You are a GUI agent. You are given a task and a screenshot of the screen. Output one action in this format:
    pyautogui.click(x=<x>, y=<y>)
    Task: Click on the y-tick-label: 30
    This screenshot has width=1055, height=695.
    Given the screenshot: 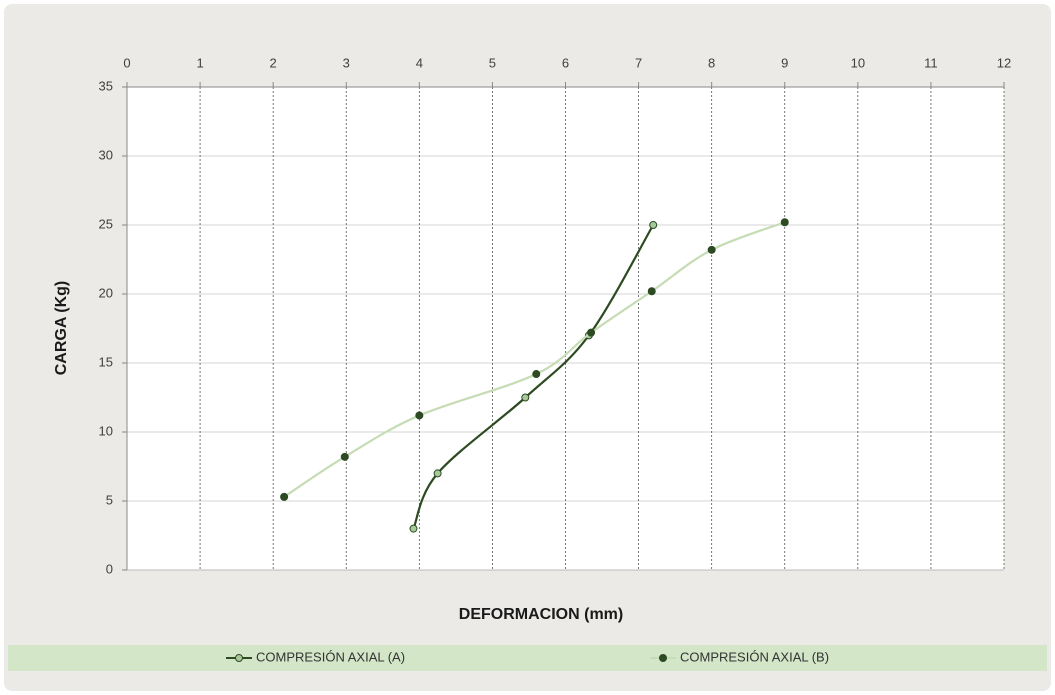 What is the action you would take?
    pyautogui.click(x=106, y=154)
    